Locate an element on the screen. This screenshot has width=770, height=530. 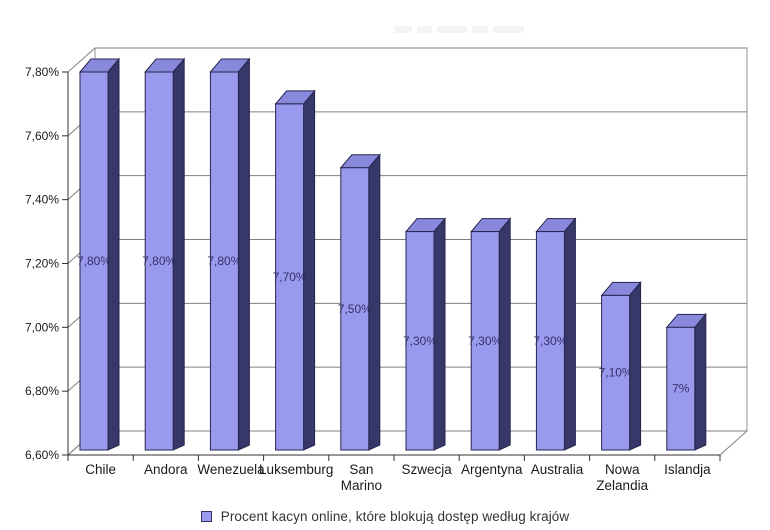
y-axis-label: 6,60% is located at coordinates (42, 455).